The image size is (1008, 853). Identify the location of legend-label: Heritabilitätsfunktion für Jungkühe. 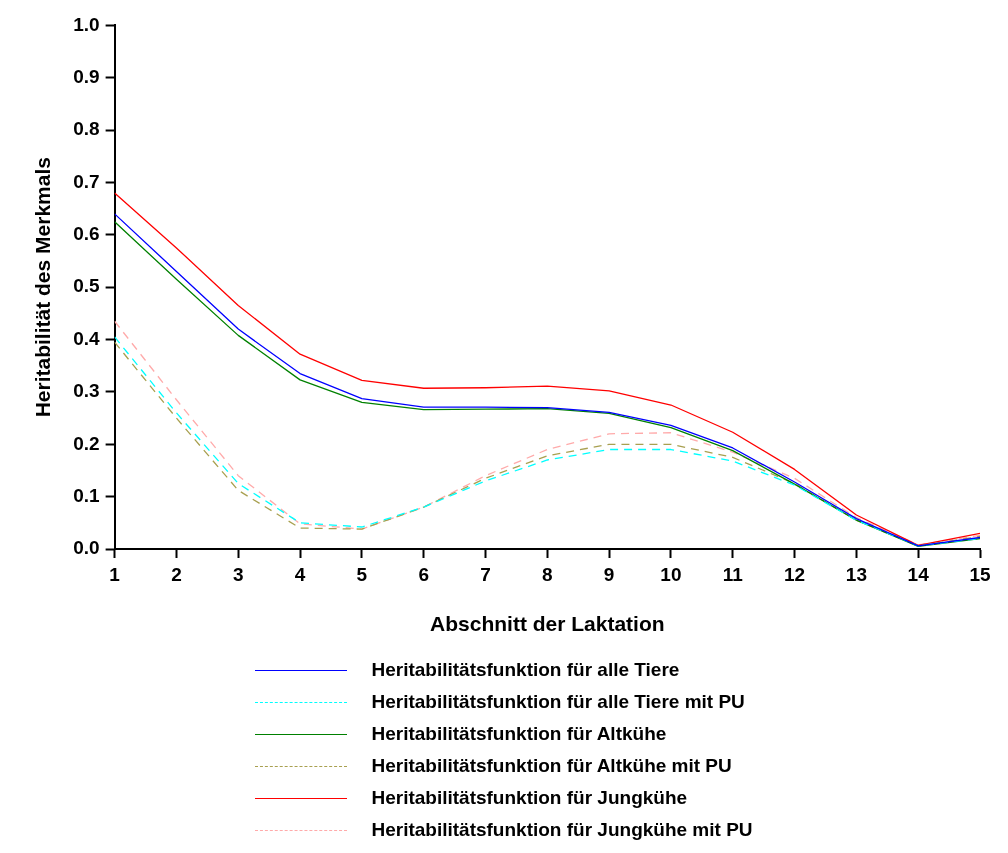
(529, 798).